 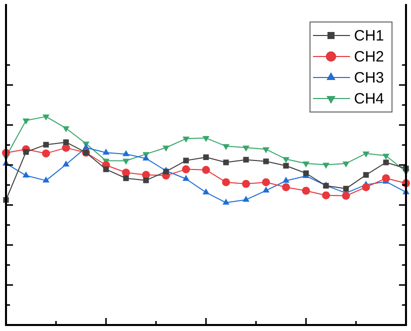 What do you see at coordinates (369, 57) in the screenshot?
I see `legend-label: CH2` at bounding box center [369, 57].